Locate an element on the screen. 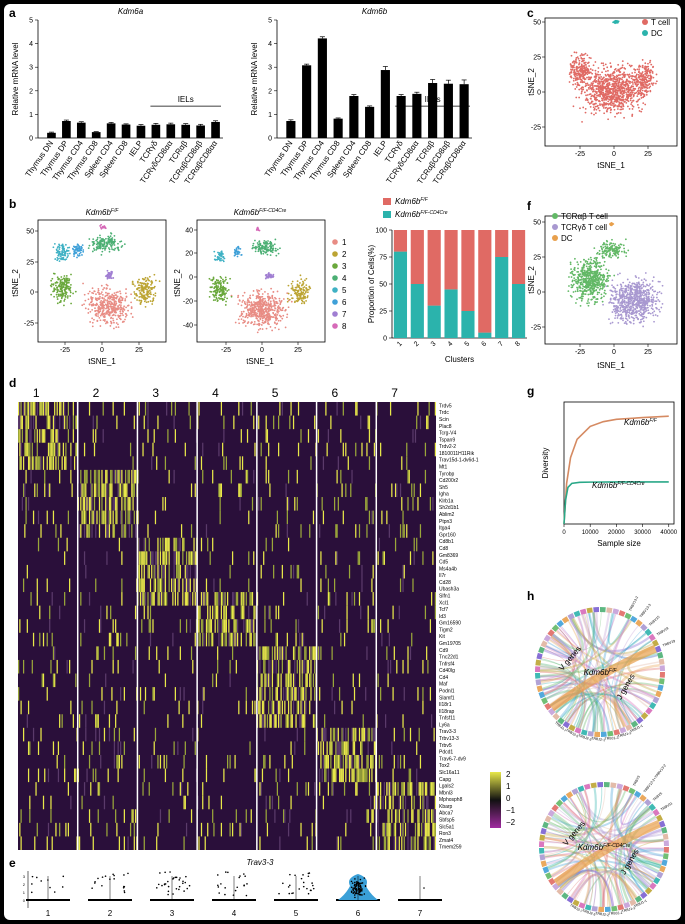 The width and height of the screenshot is (685, 924). colorbar-tick: 0 is located at coordinates (508, 798).